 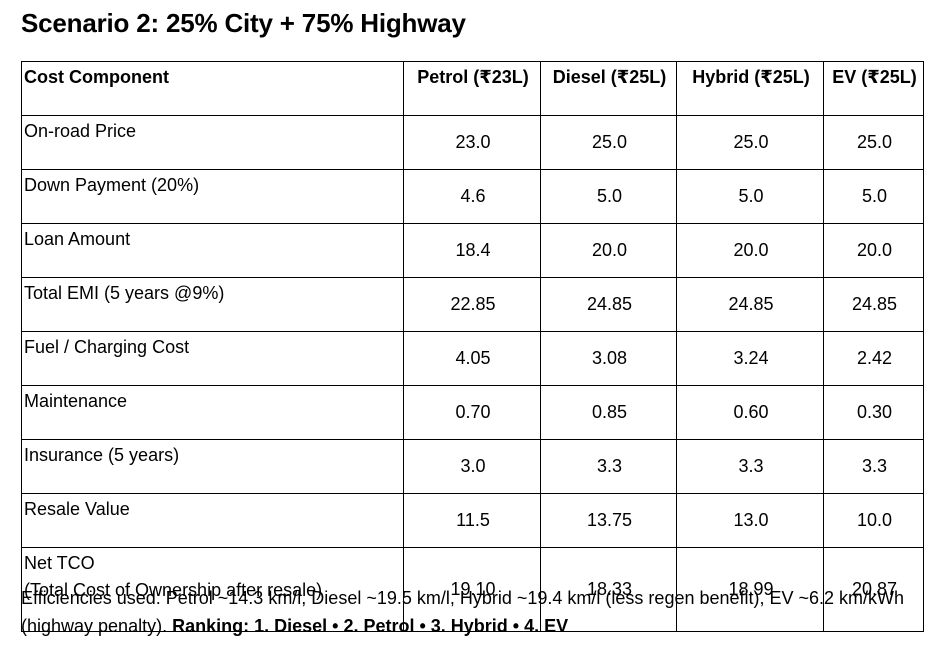 I want to click on header-cost-component: Cost Component, so click(x=212, y=88).